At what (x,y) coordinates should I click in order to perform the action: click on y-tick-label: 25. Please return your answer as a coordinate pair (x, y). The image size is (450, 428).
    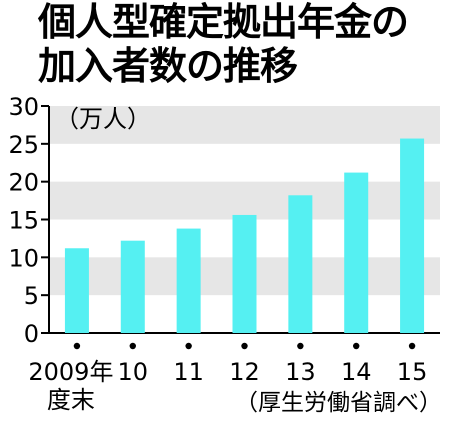
    Looking at the image, I should click on (23, 145).